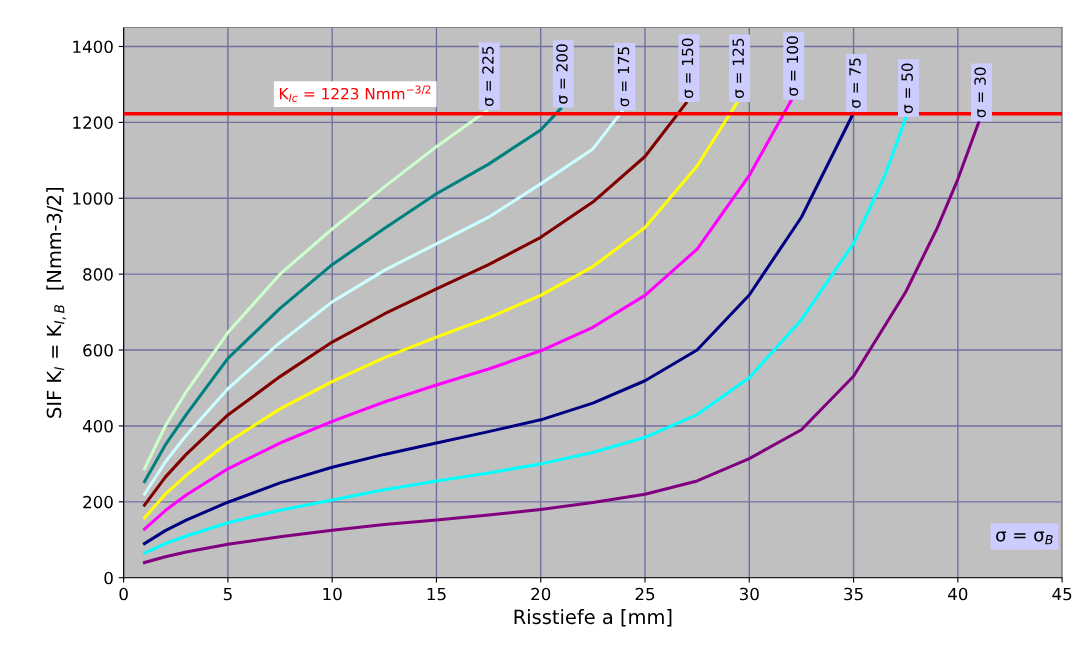  What do you see at coordinates (355, 93) in the screenshot?
I see `ref-line-label: K$_{Ic}$ = 1223 Nmm$^{−3/2}$` at bounding box center [355, 93].